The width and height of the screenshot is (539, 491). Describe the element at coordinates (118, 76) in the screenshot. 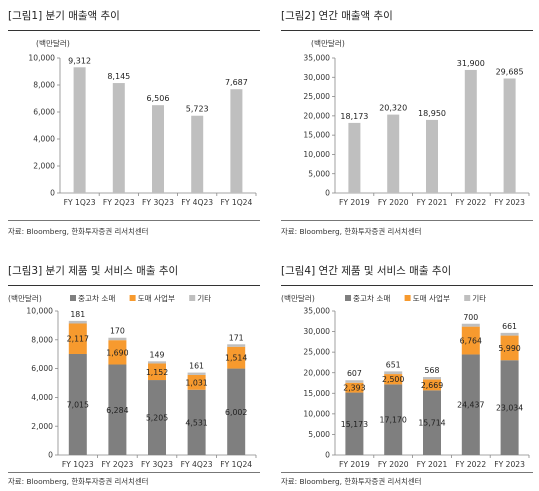

I see `data-label-fy-2q23: 8,145` at that location.